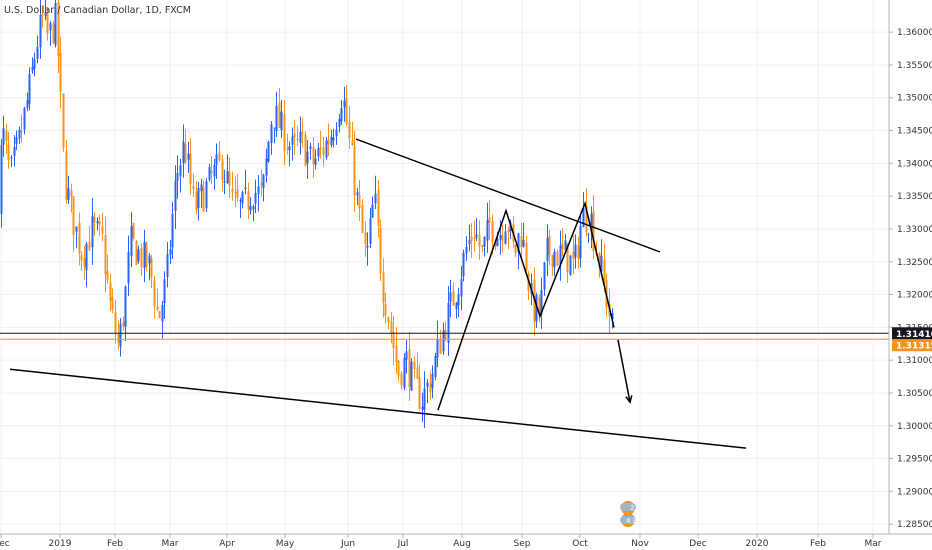  What do you see at coordinates (628, 514) in the screenshot?
I see `event-badge: 2 4 3` at bounding box center [628, 514].